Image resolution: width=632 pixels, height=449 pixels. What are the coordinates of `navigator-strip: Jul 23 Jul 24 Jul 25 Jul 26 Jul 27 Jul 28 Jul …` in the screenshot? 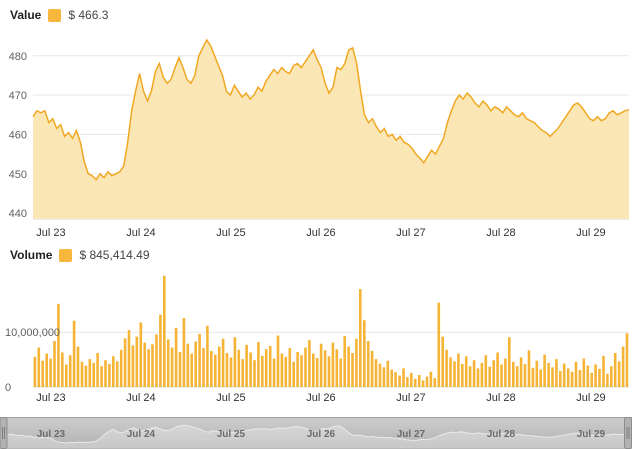 It's located at (316, 433).